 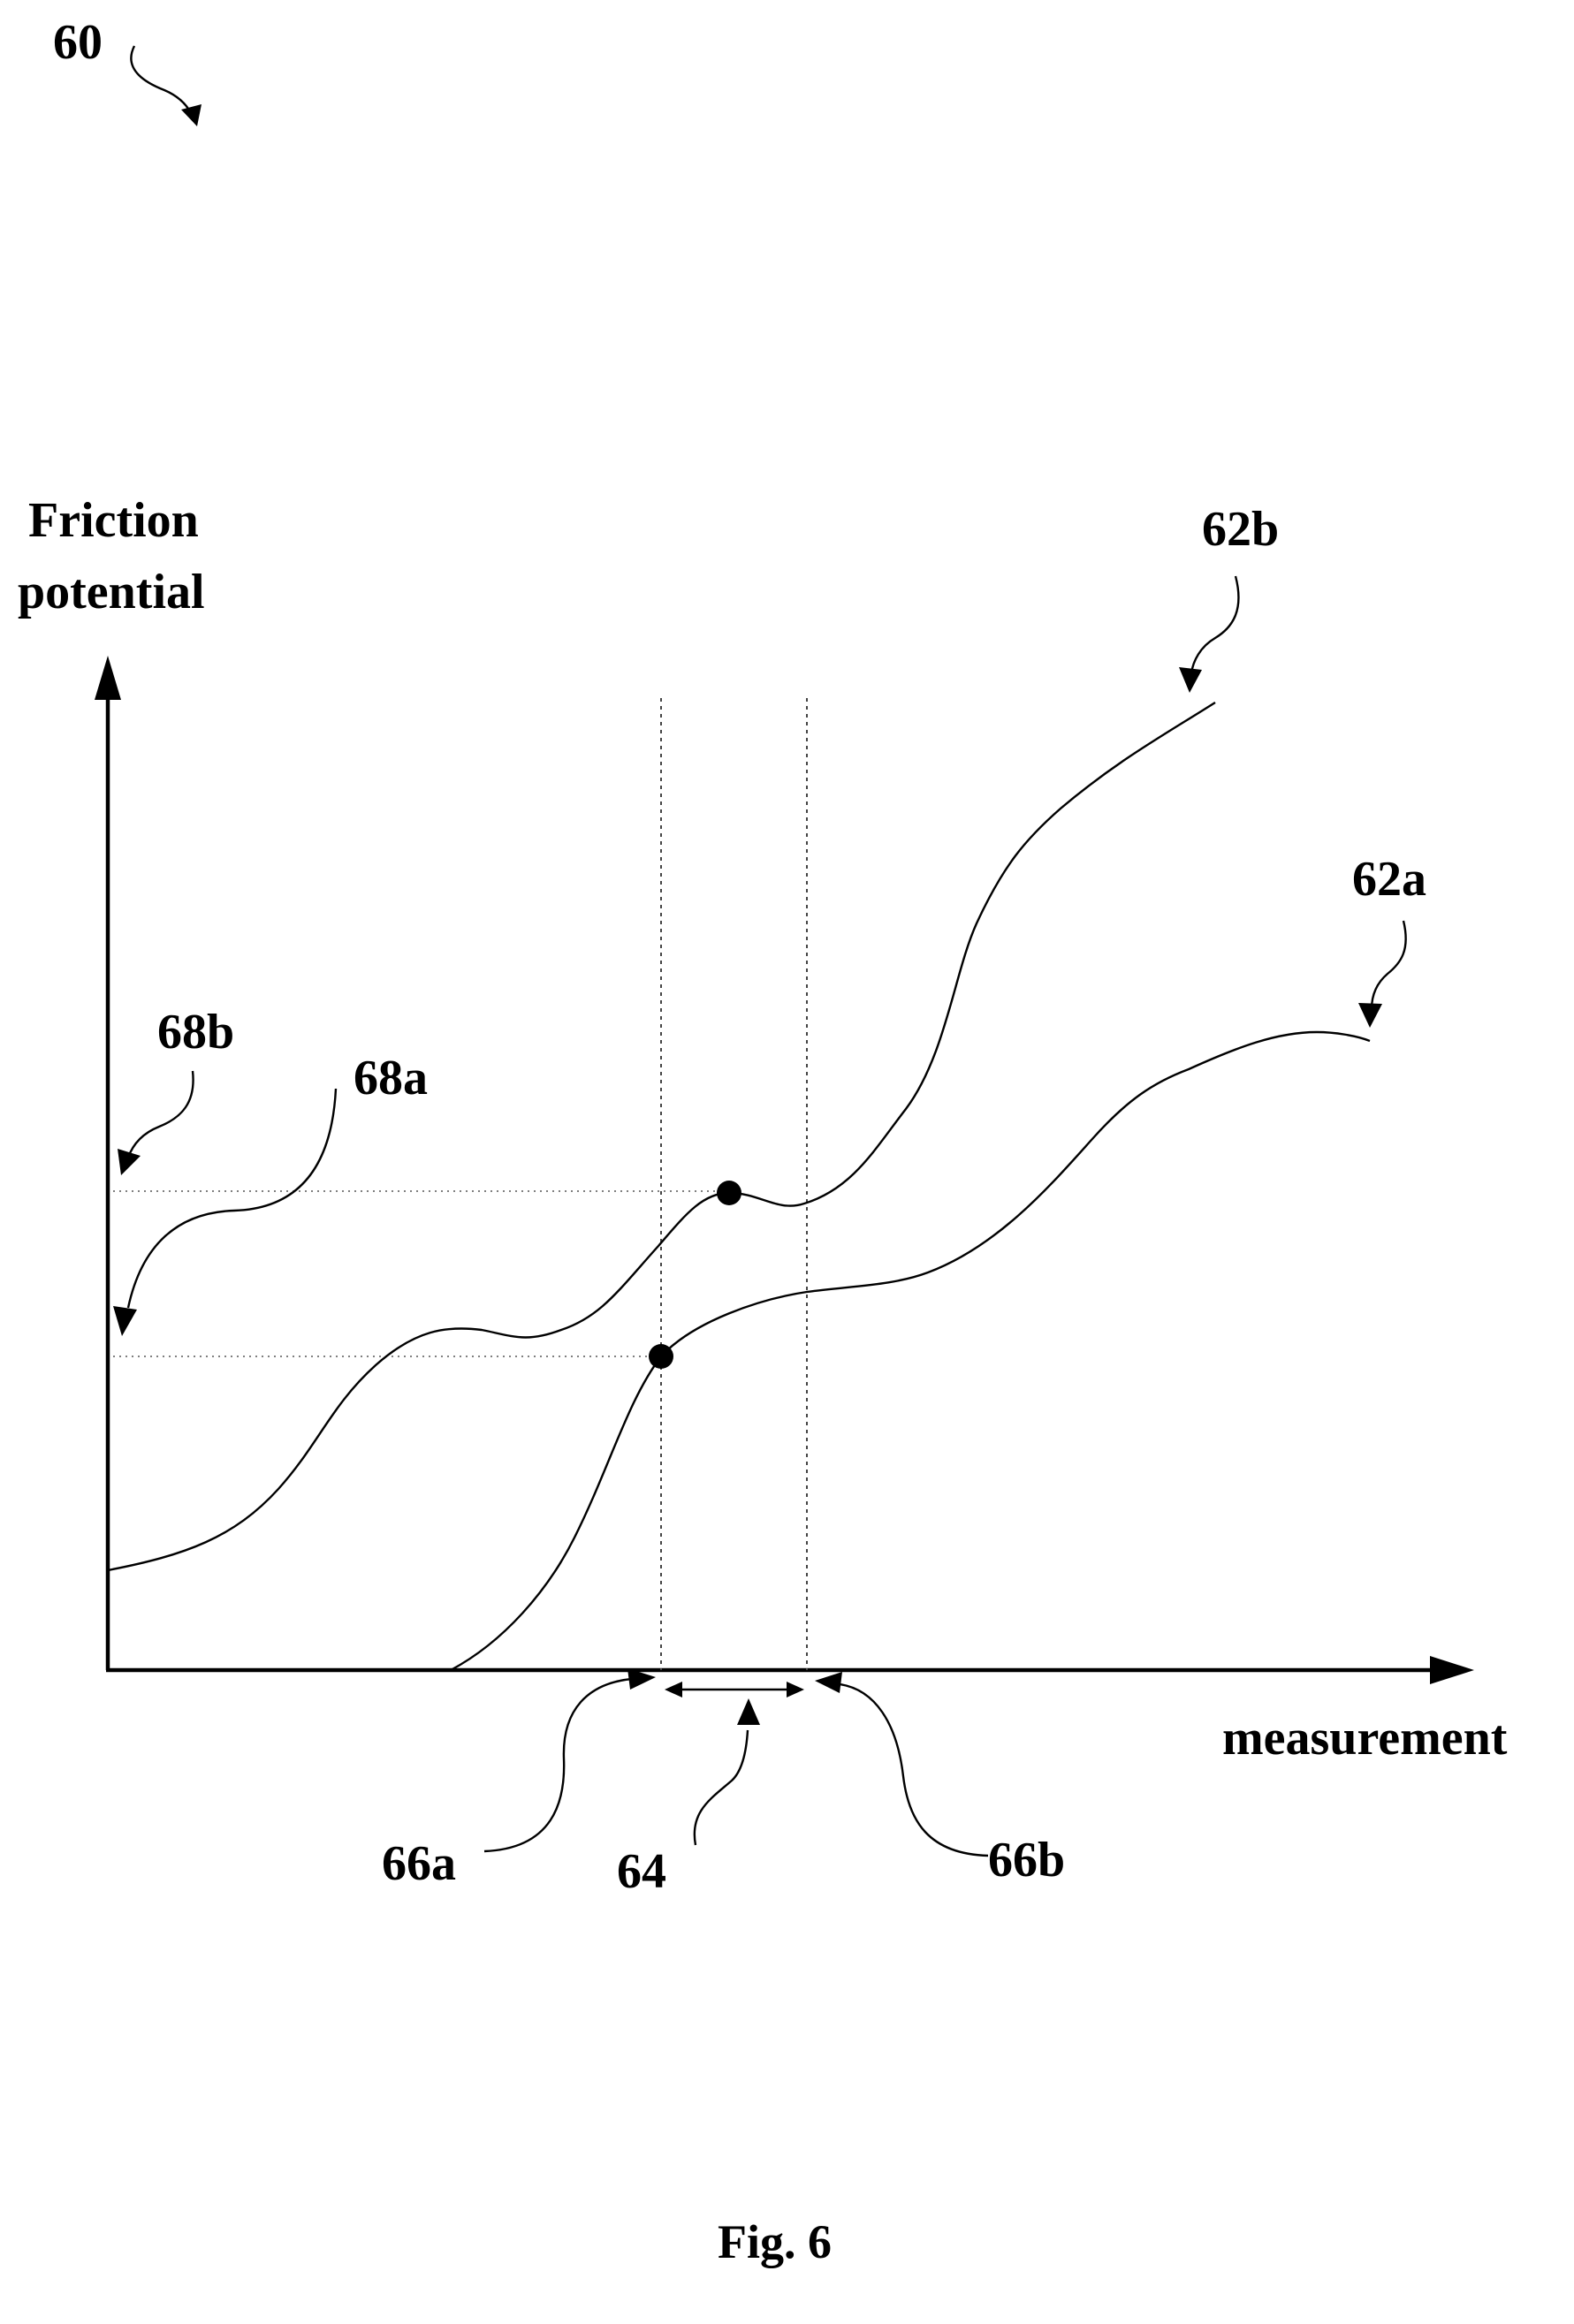 I want to click on figure-ref-arrow-icon, so click(x=162, y=81).